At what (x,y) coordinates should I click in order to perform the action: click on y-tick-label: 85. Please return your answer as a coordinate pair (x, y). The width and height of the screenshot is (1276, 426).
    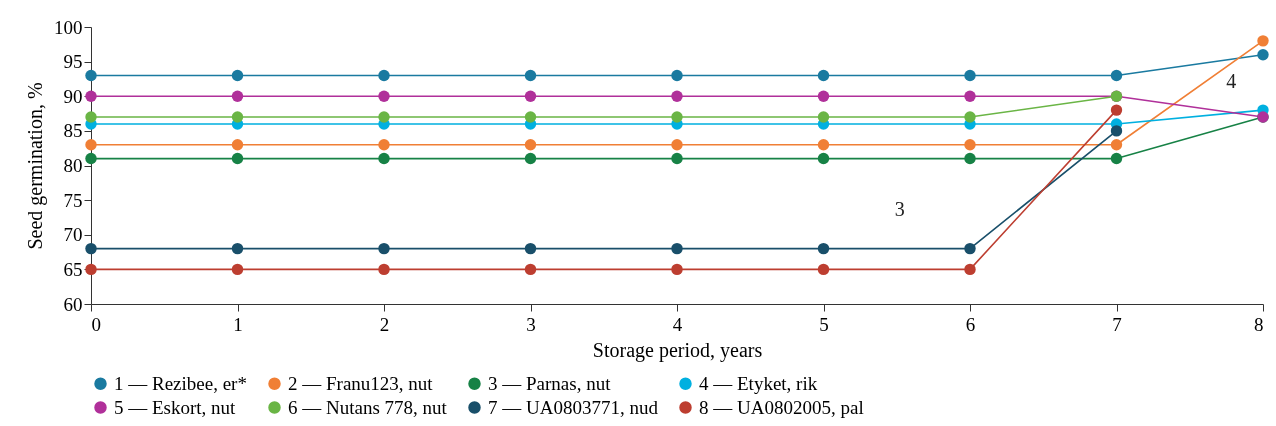
    Looking at the image, I should click on (73, 131).